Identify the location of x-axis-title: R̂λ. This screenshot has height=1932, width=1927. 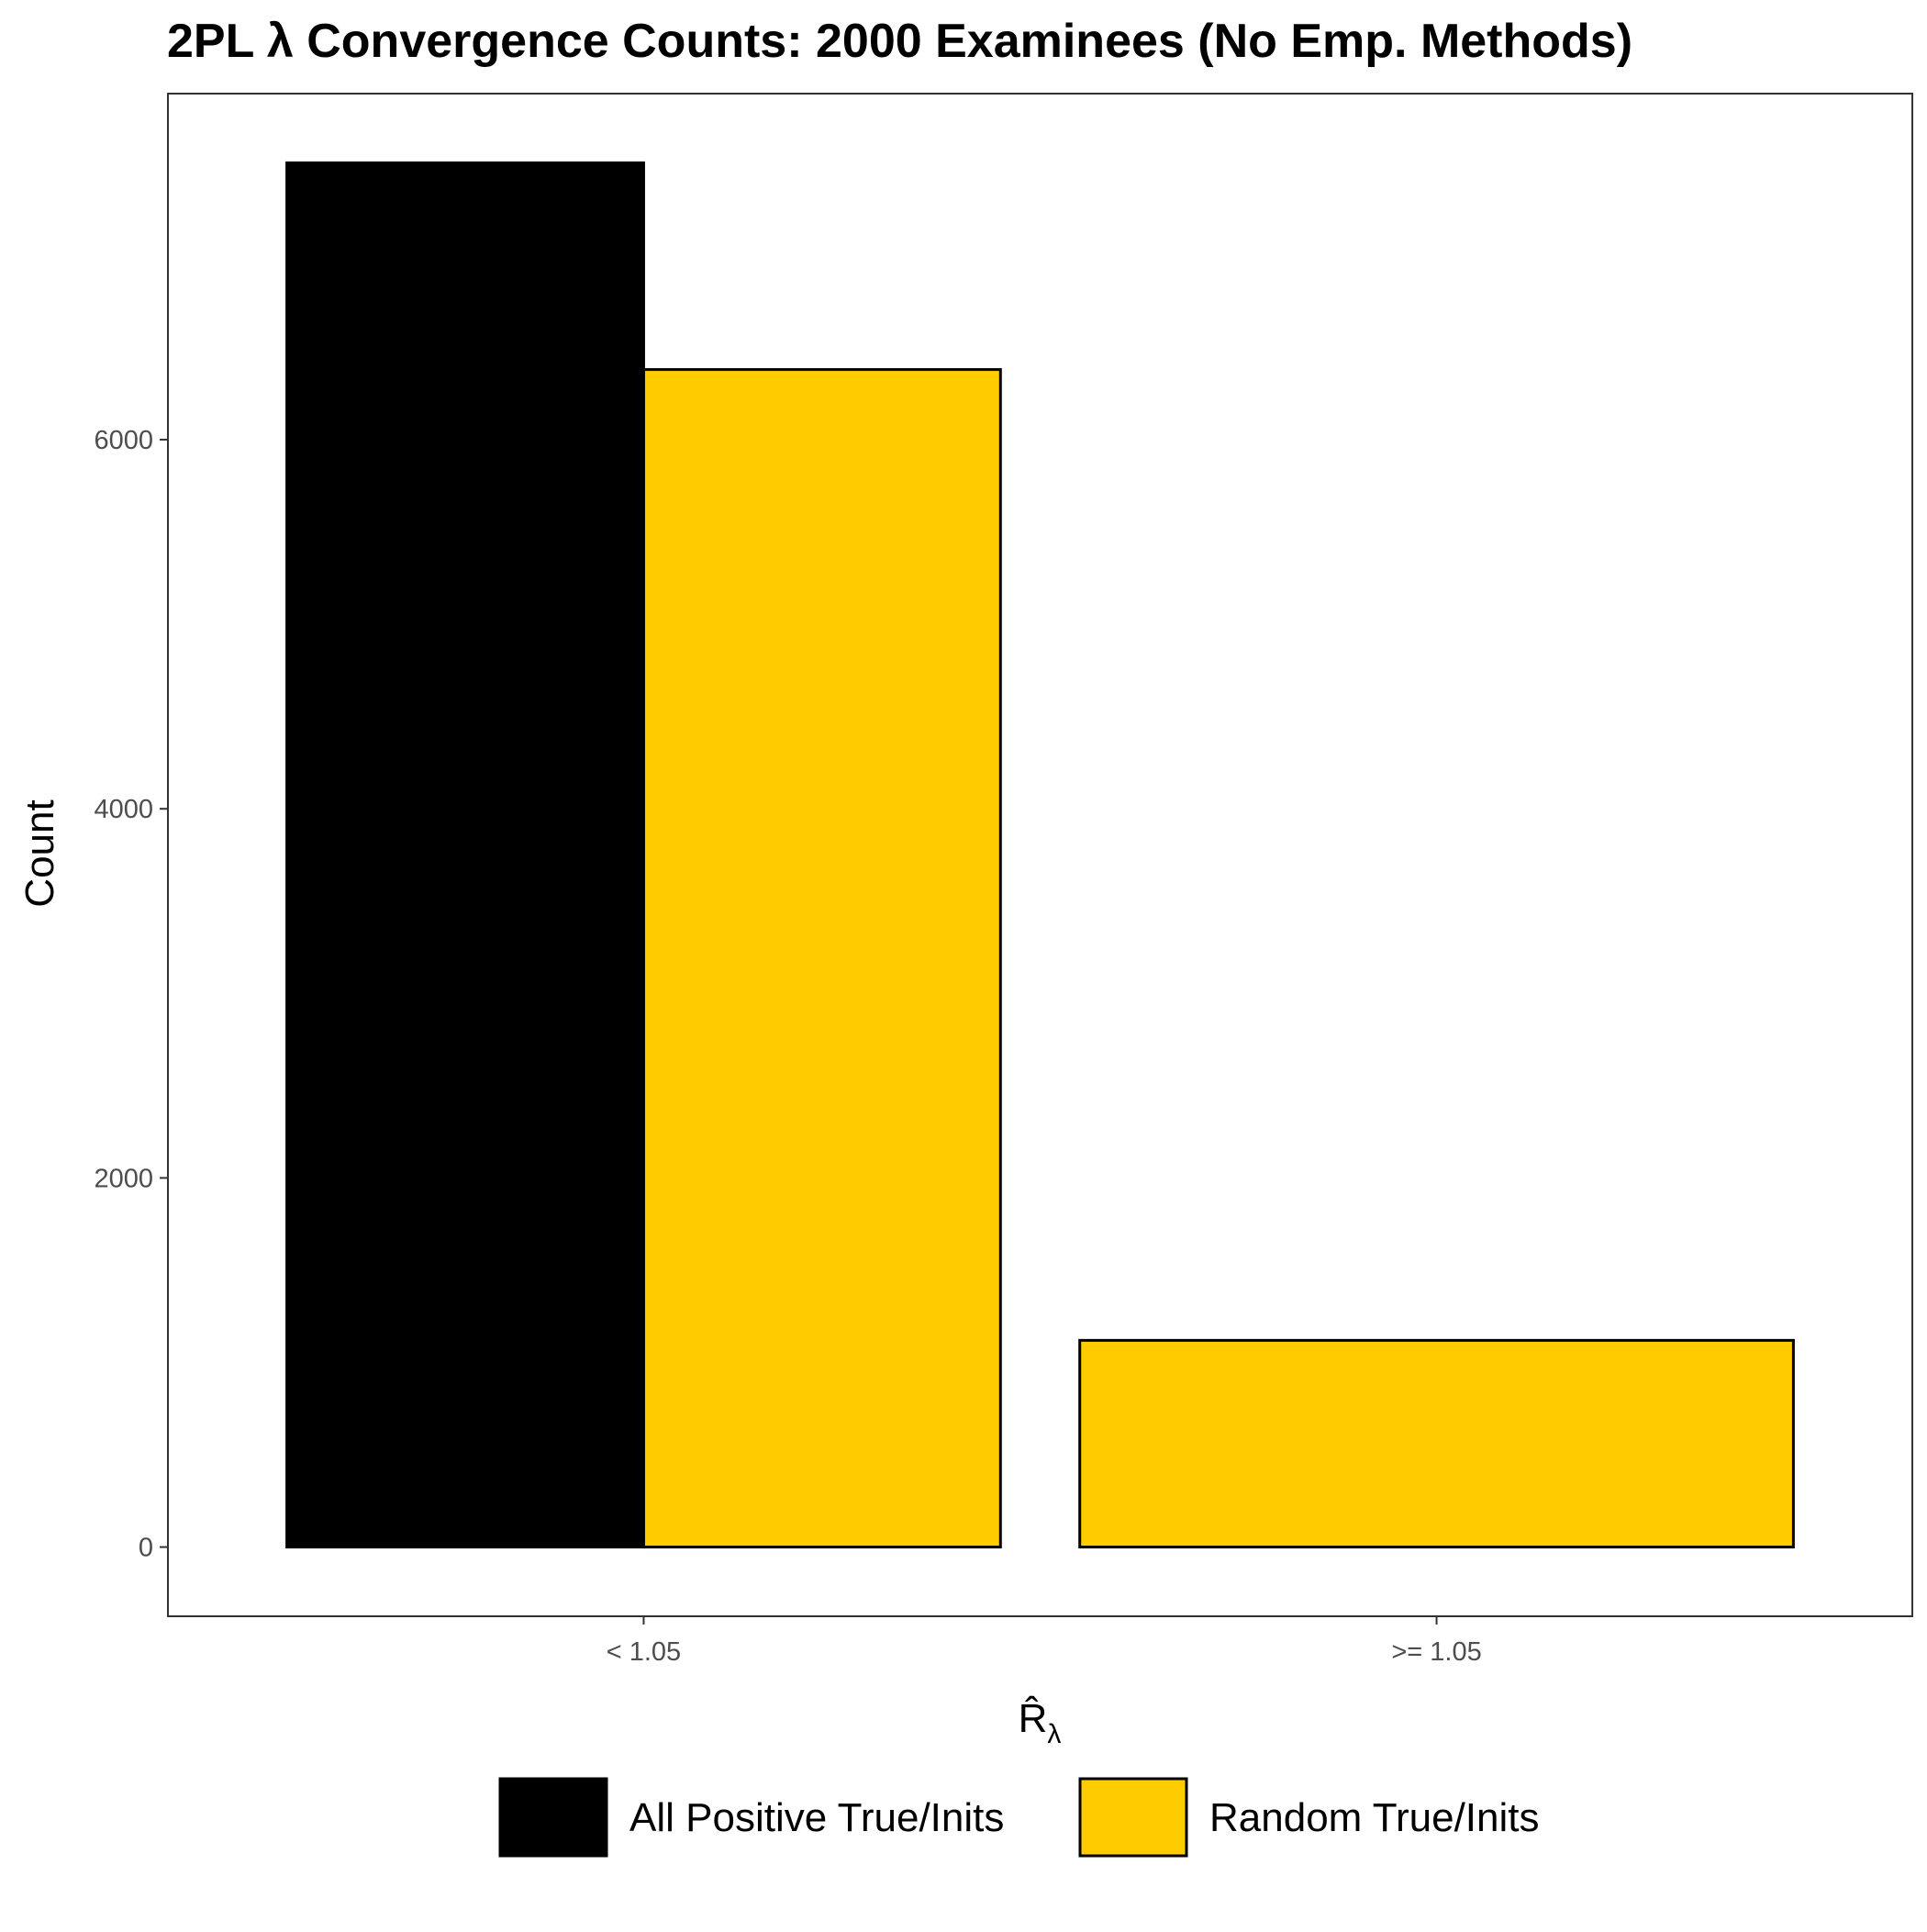
(1040, 1722).